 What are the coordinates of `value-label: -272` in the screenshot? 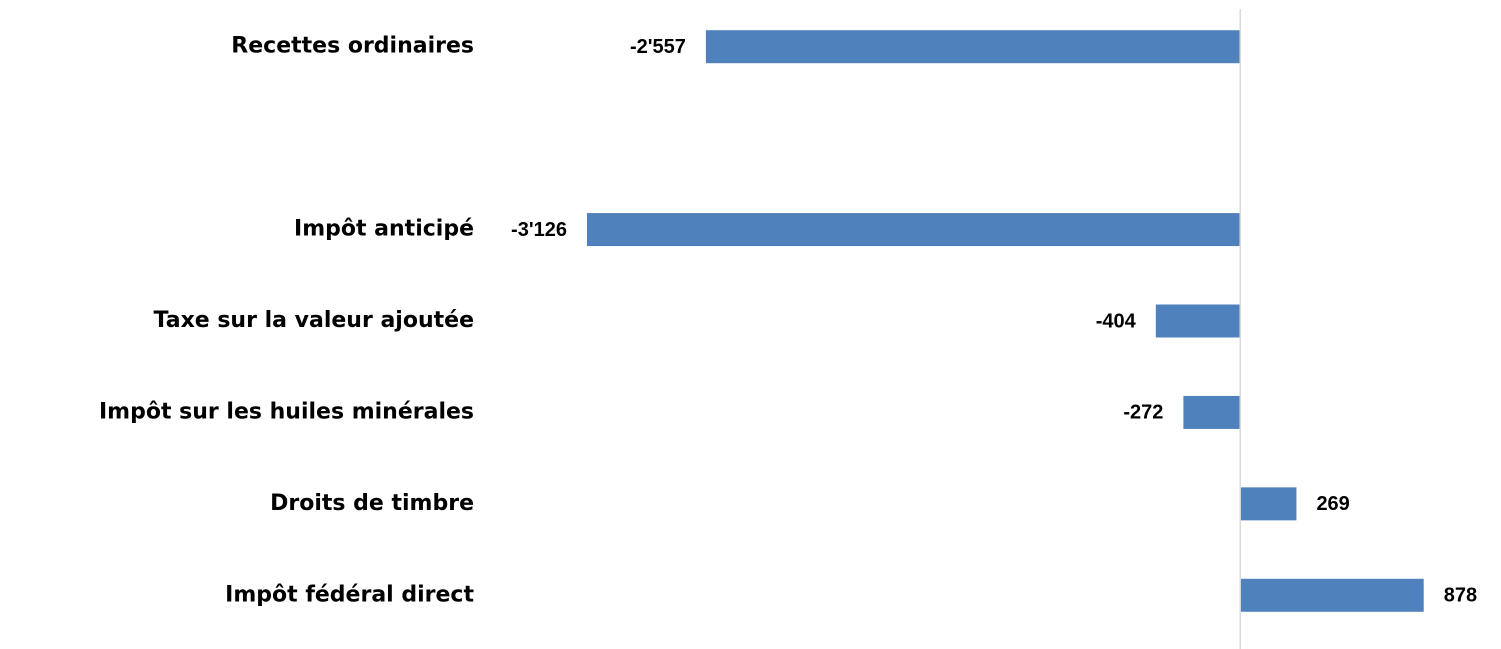 It's located at (1143, 413).